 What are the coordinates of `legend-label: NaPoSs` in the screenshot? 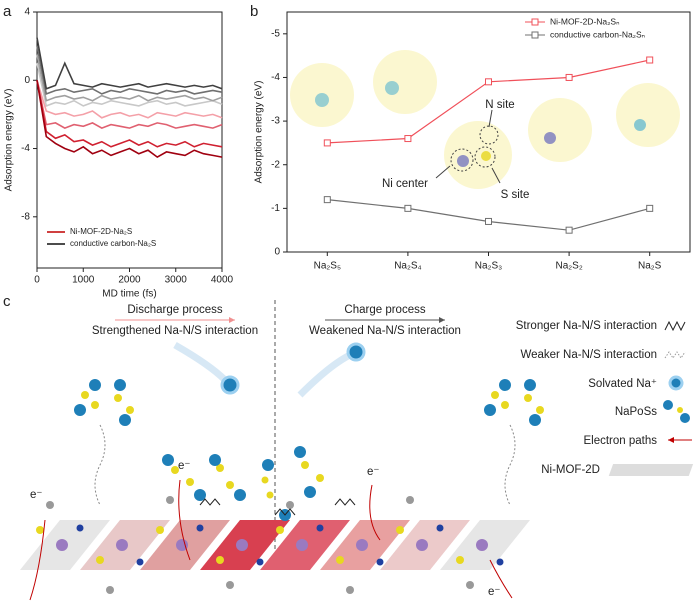 It's located at (636, 412).